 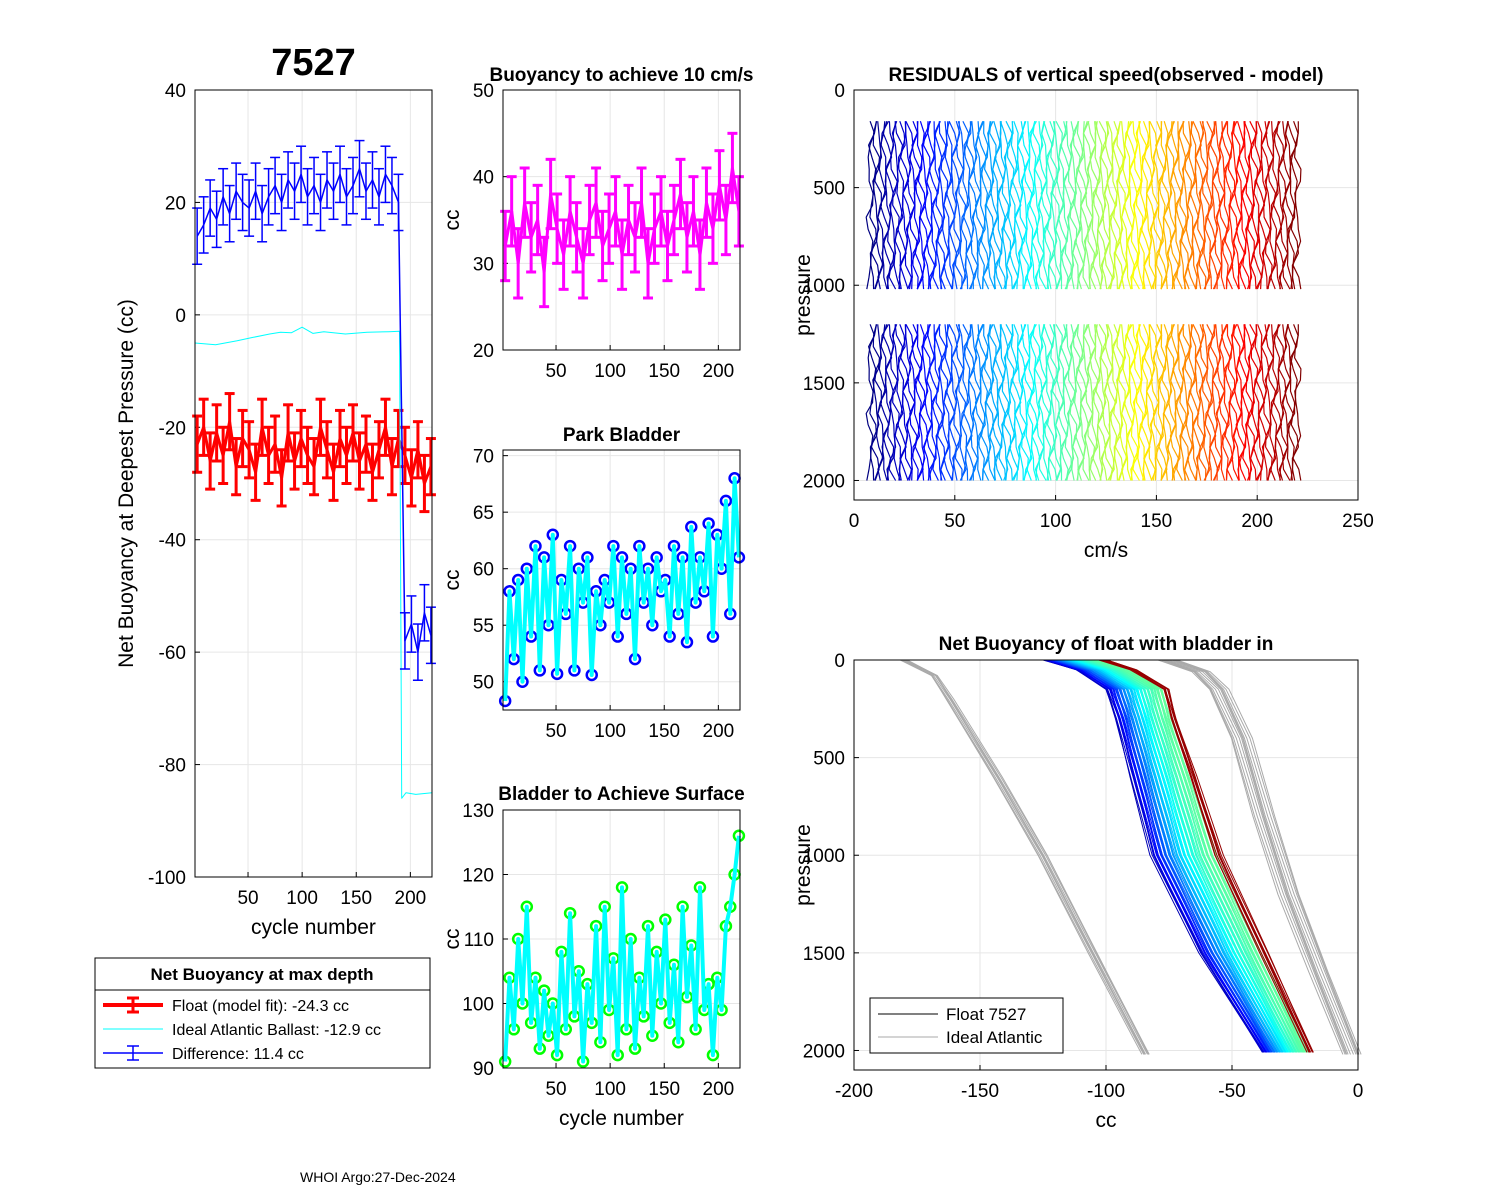 I want to click on float-profile, so click(x=1206, y=856).